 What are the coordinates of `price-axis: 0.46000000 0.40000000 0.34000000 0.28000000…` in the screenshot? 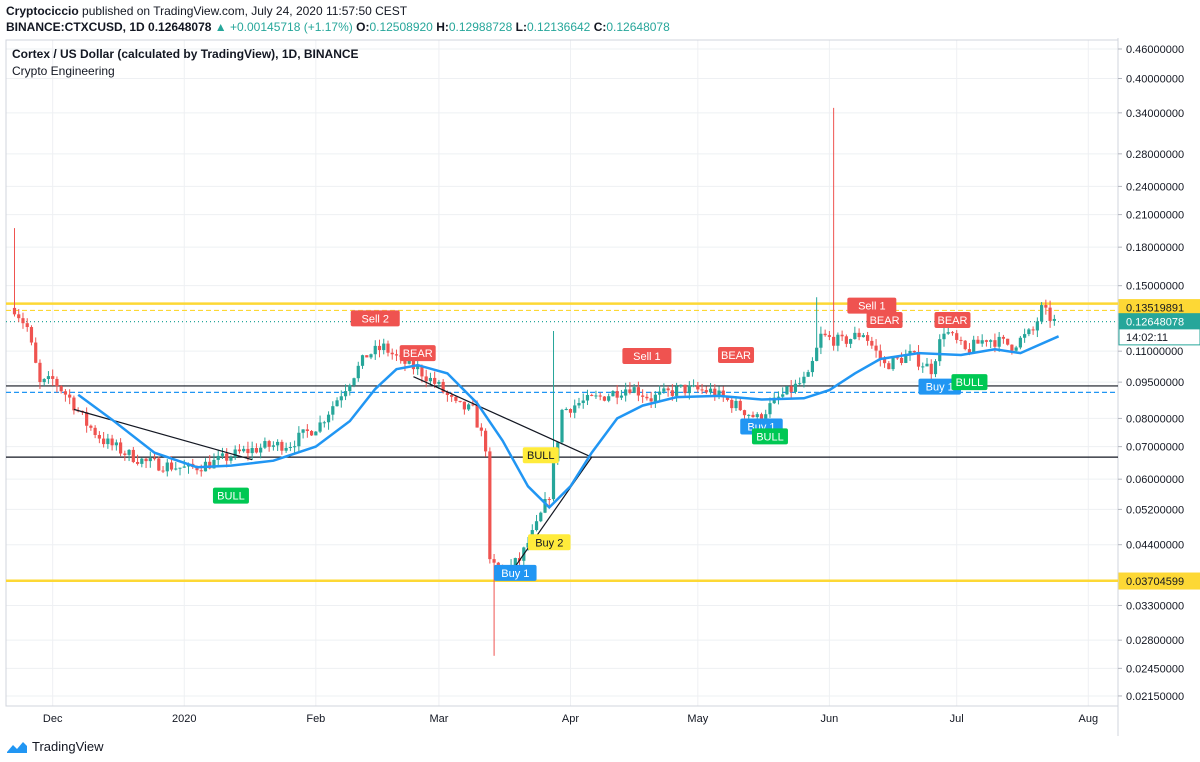 It's located at (1151, 373).